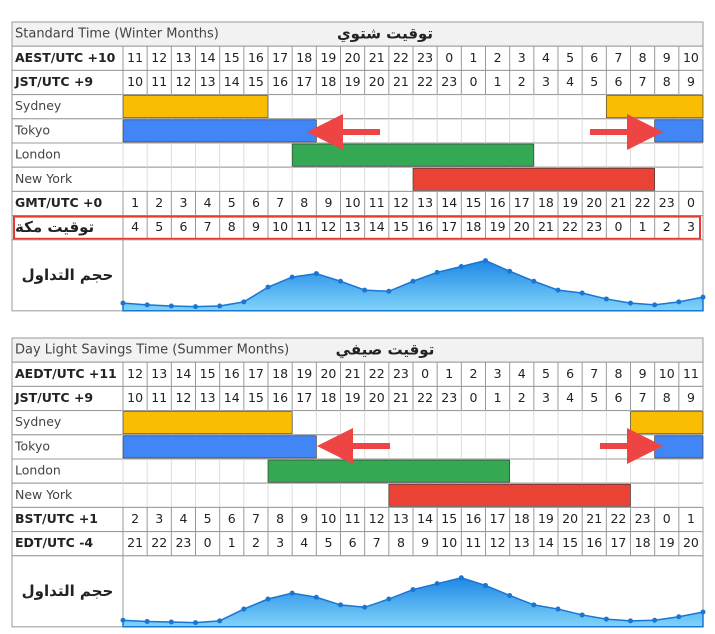 This screenshot has width=715, height=634. Describe the element at coordinates (56, 518) in the screenshot. I see `row-label: BST/UTC +1` at that location.